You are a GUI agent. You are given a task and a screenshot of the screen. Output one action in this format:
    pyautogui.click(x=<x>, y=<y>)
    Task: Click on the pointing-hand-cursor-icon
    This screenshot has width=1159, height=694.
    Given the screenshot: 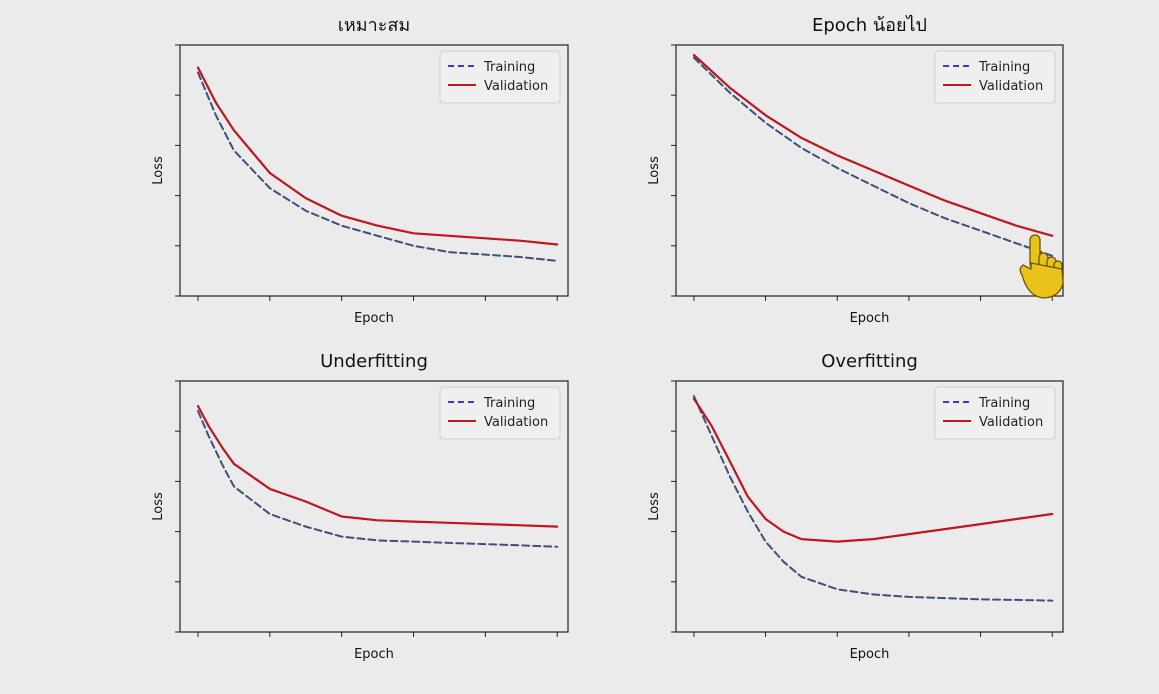 What is the action you would take?
    pyautogui.click(x=1041, y=266)
    